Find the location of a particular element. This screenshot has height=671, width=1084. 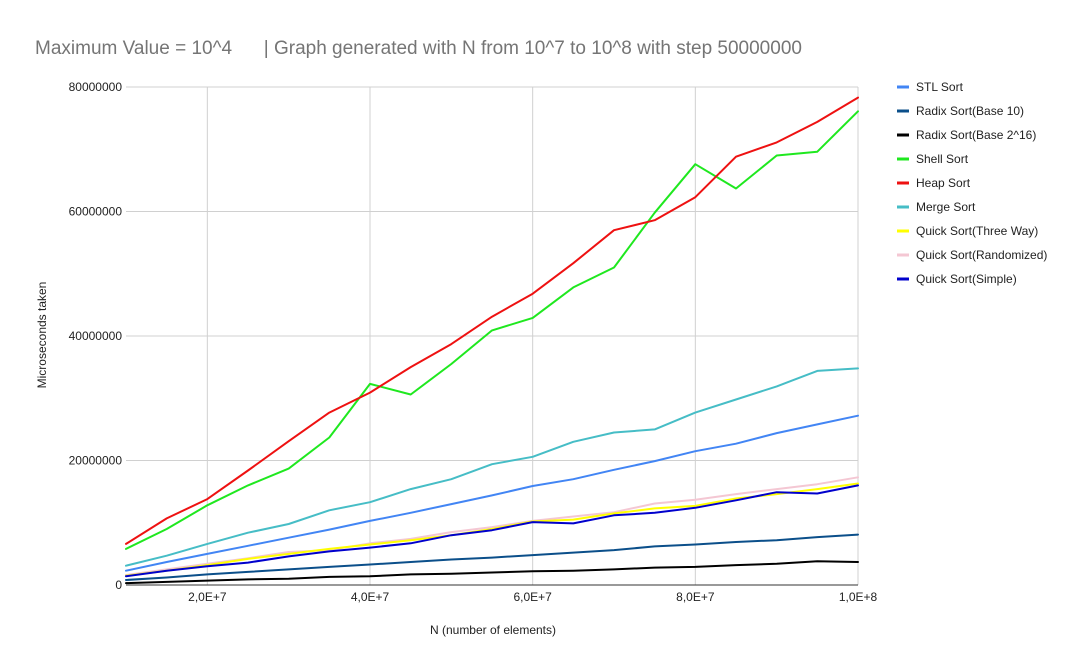

legend-label: Quick Sort(Randomized) is located at coordinates (981, 255).